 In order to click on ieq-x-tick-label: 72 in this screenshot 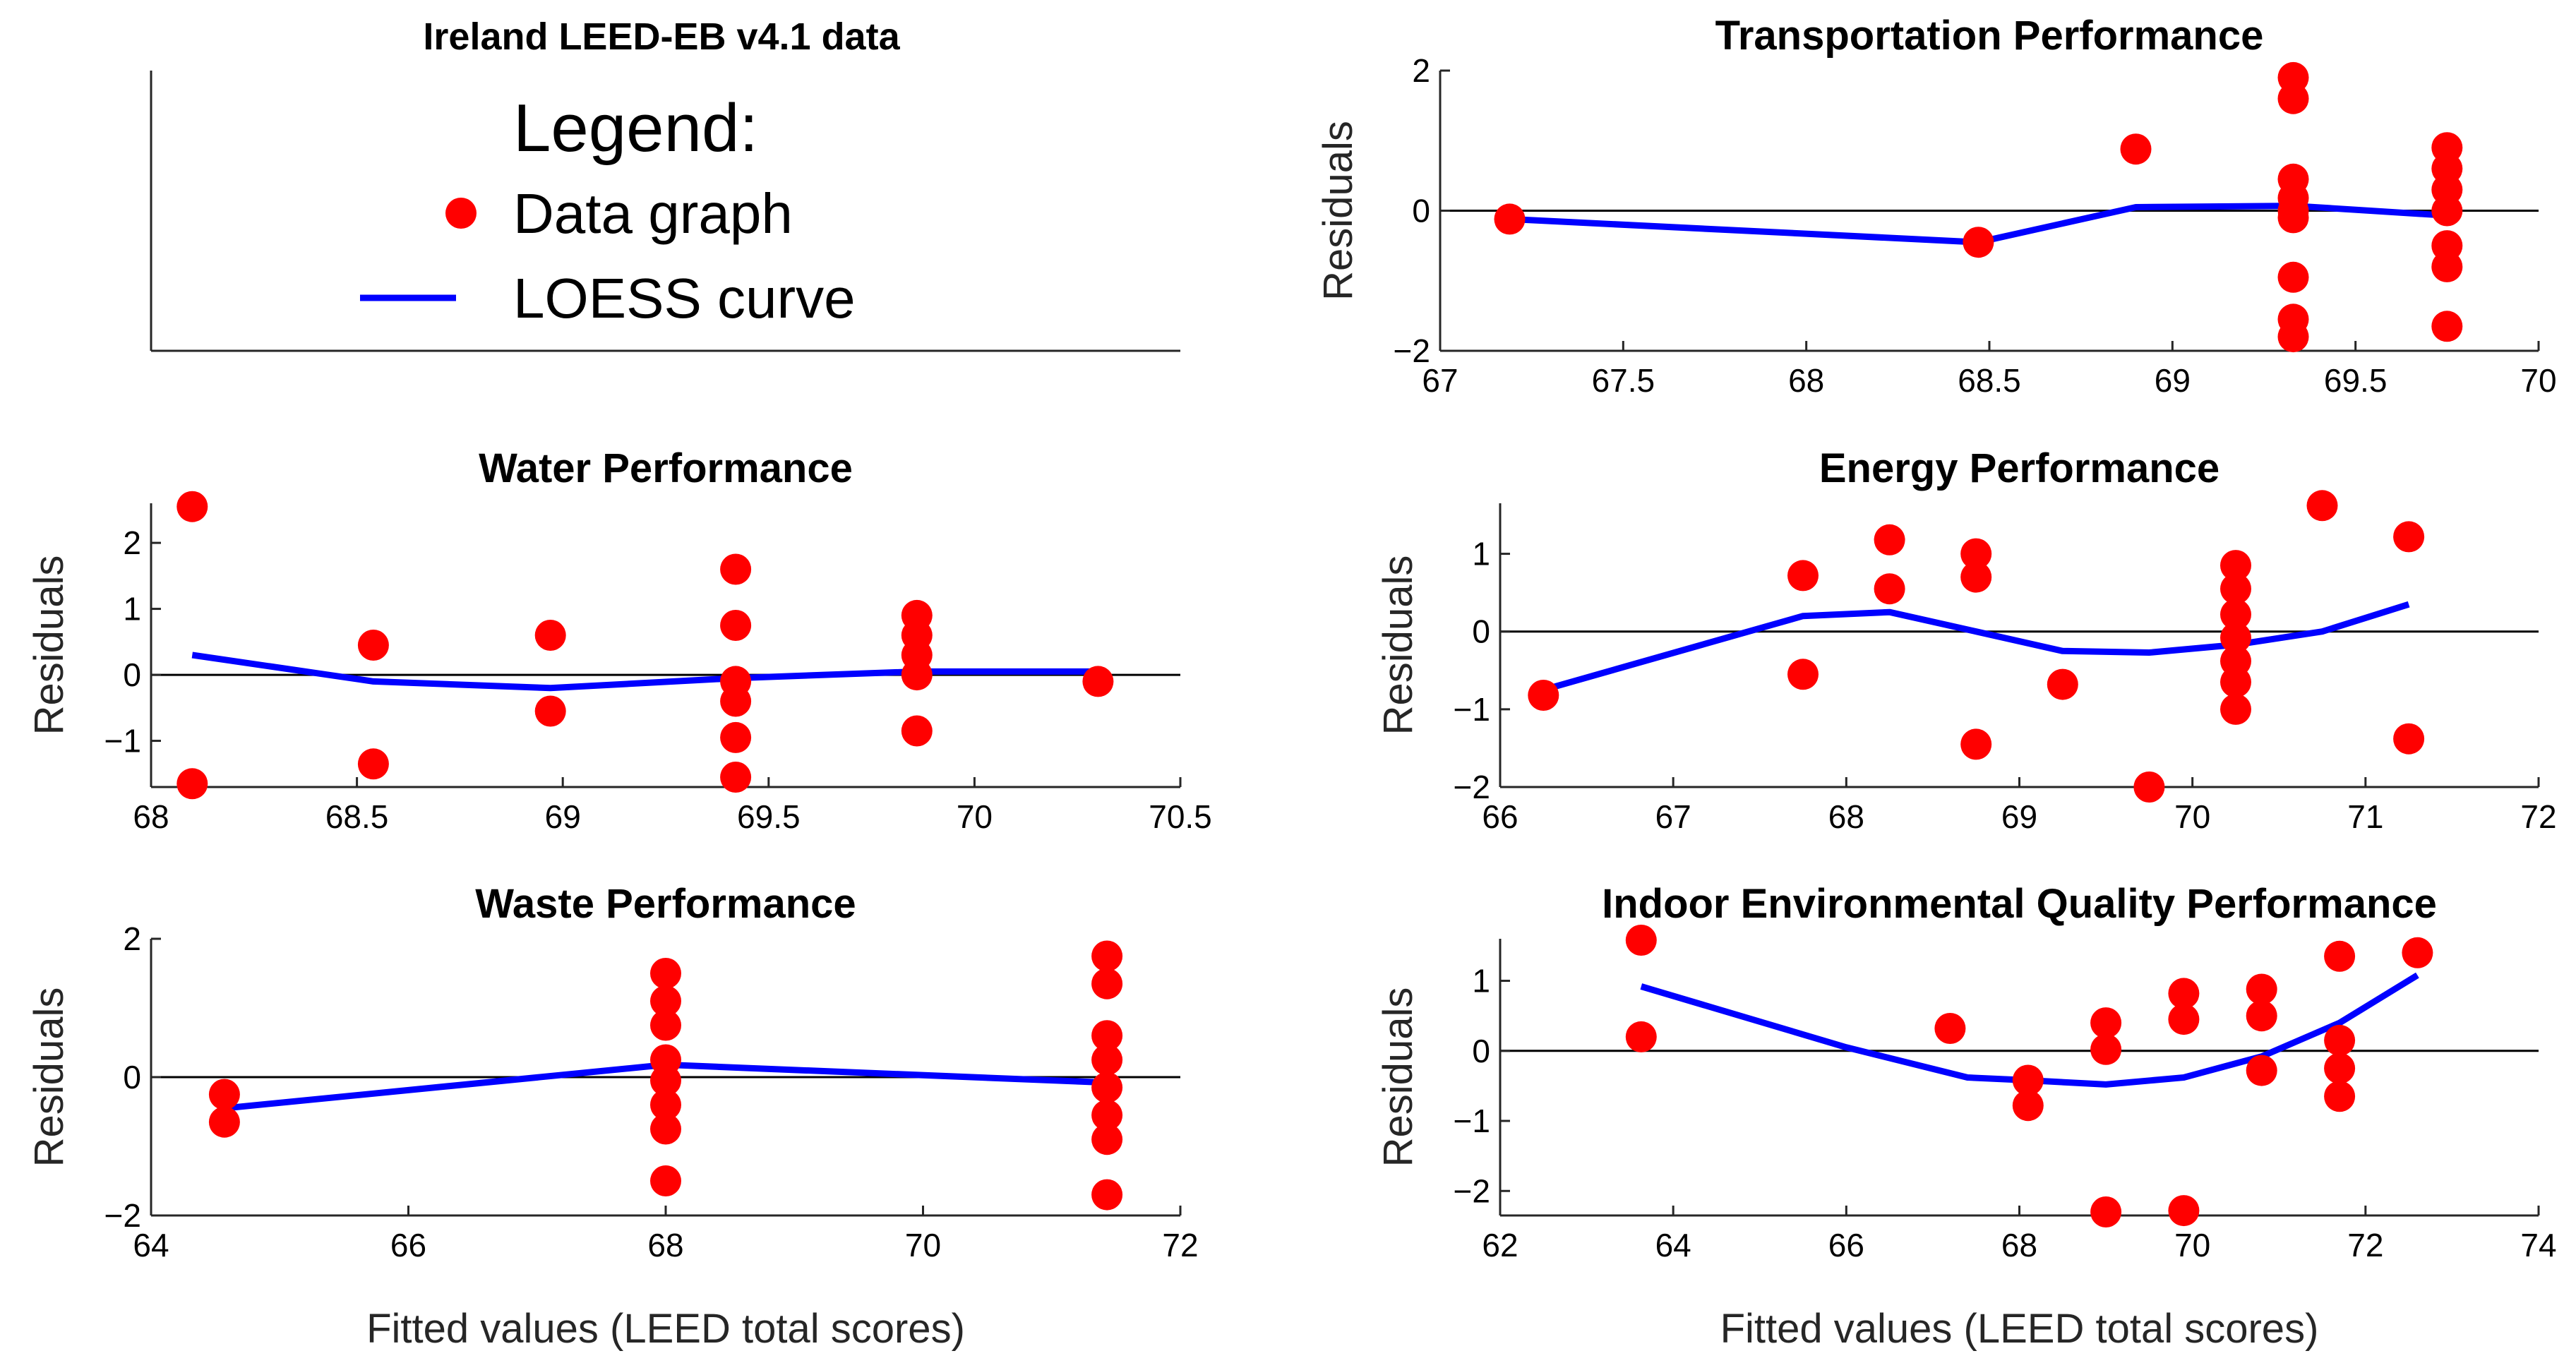, I will do `click(2365, 1245)`.